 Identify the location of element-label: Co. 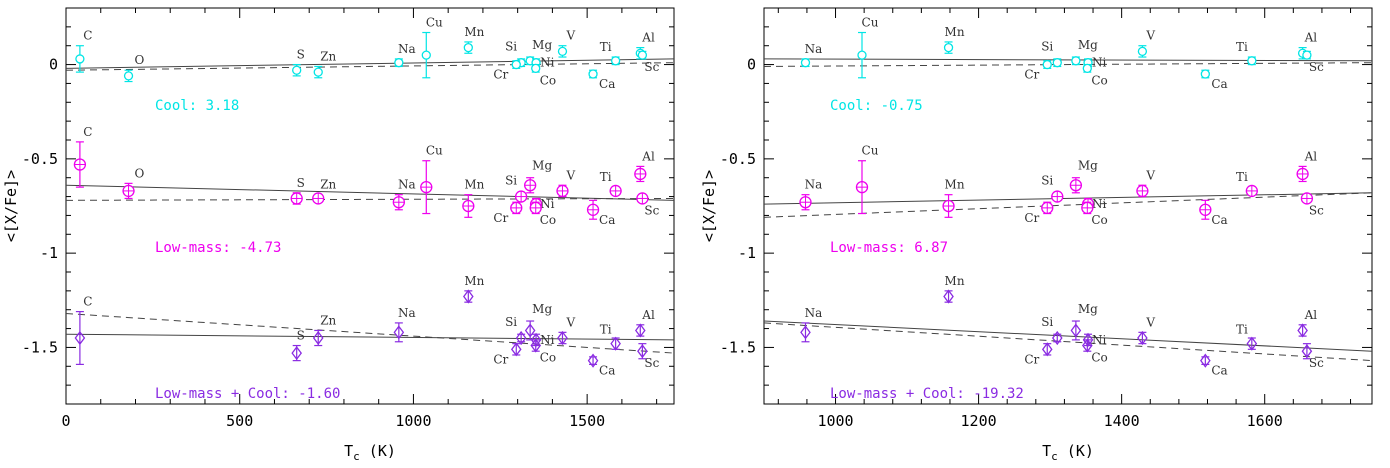
(1099, 80).